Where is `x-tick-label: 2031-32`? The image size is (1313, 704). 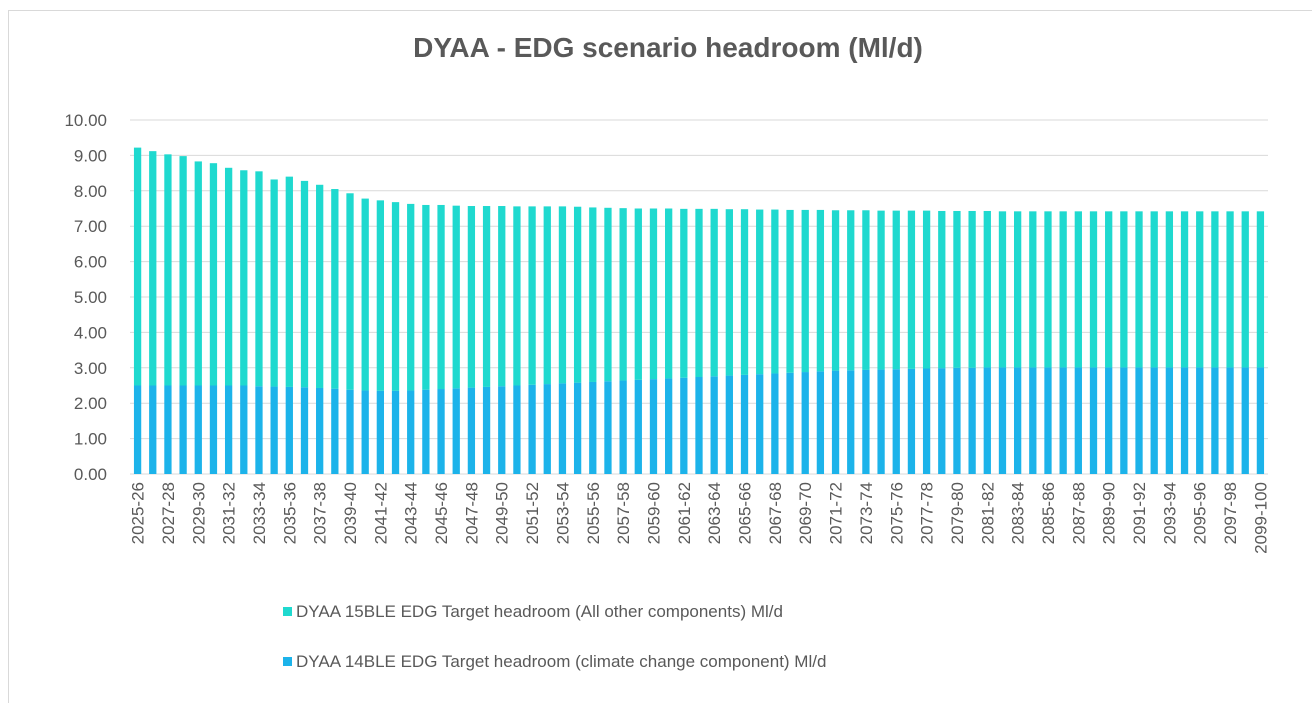 x-tick-label: 2031-32 is located at coordinates (229, 513).